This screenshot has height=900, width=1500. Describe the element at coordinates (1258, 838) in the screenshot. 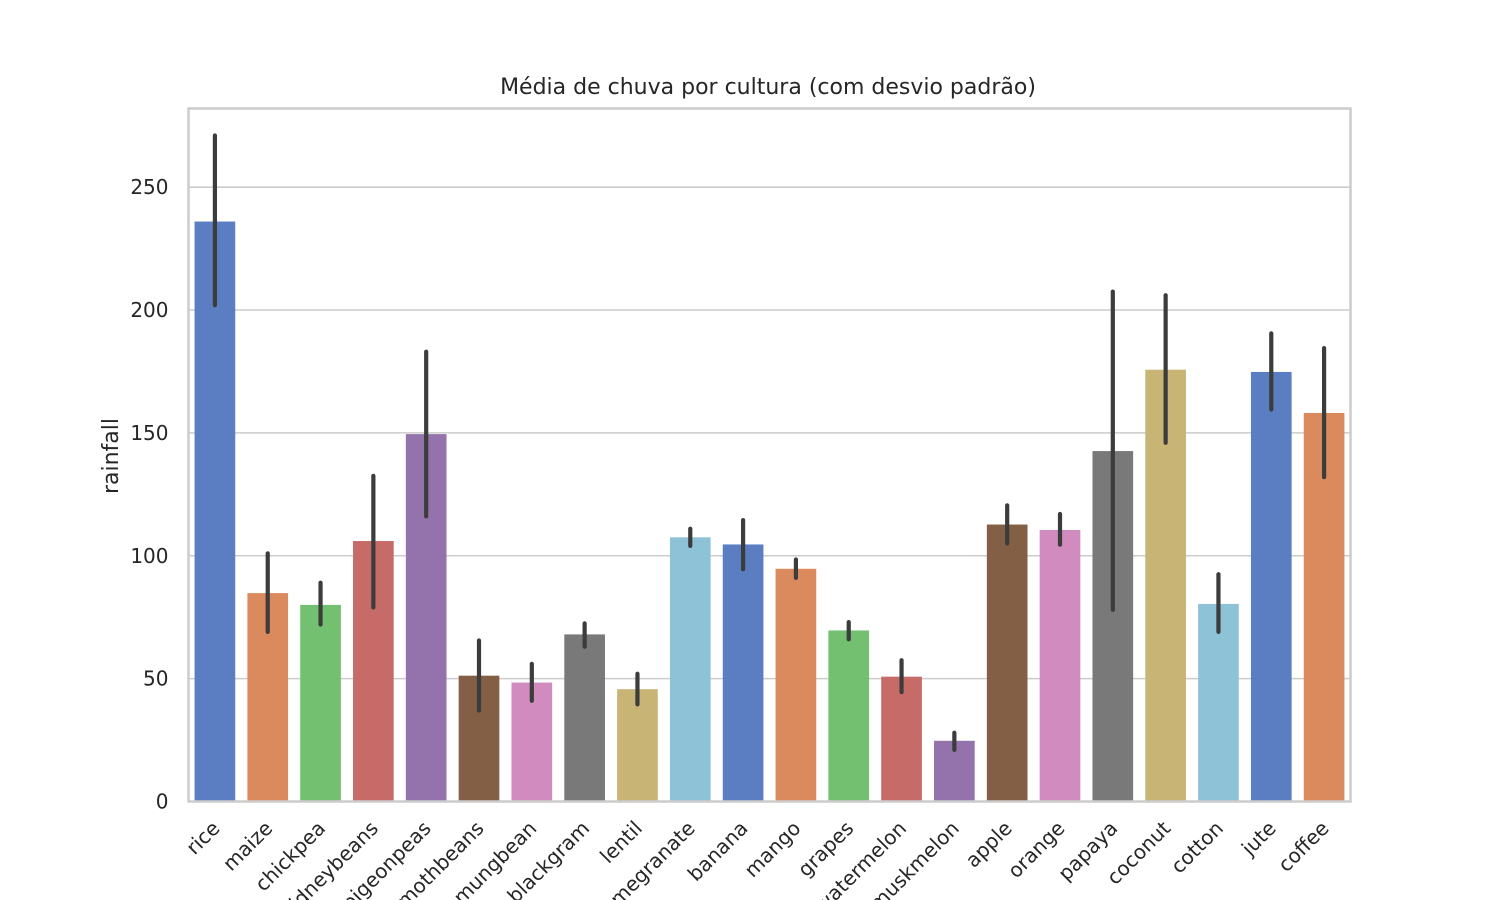

I see `x-tick-label: jute` at that location.